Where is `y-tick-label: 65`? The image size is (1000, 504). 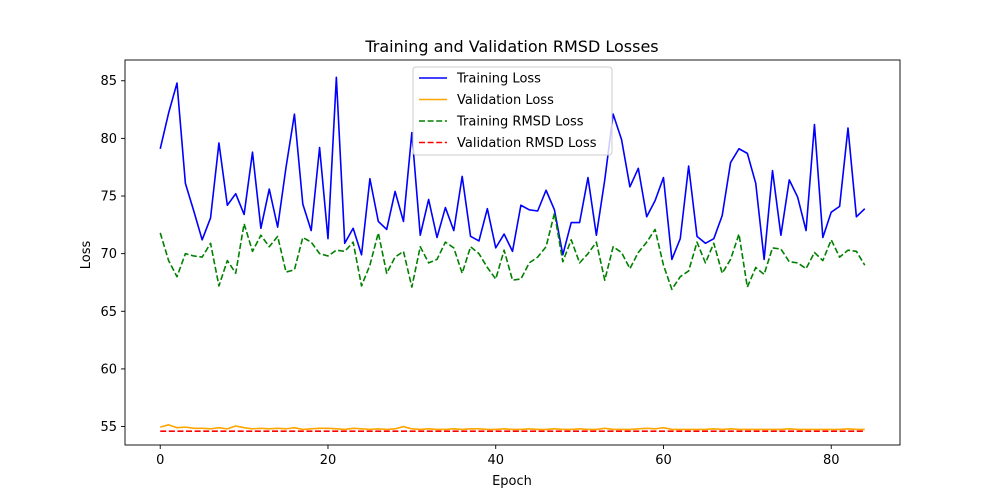
y-tick-label: 65 is located at coordinates (108, 312).